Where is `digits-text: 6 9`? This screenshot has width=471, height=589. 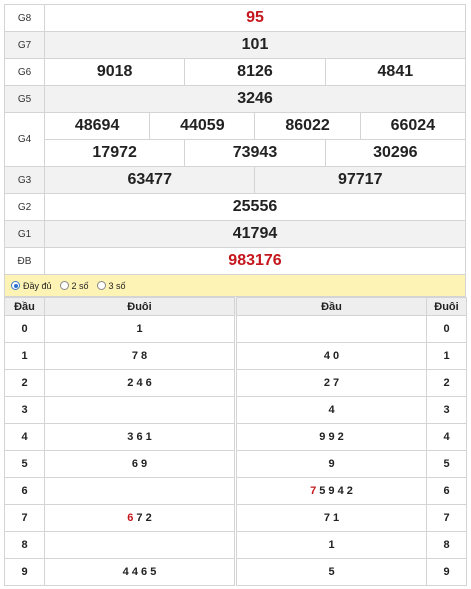
digits-text: 6 9 is located at coordinates (139, 464).